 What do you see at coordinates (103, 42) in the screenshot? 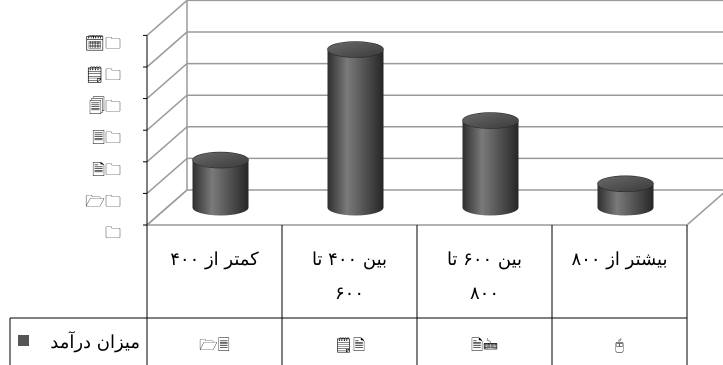
I see `y-tick-label: 🗓🗀` at bounding box center [103, 42].